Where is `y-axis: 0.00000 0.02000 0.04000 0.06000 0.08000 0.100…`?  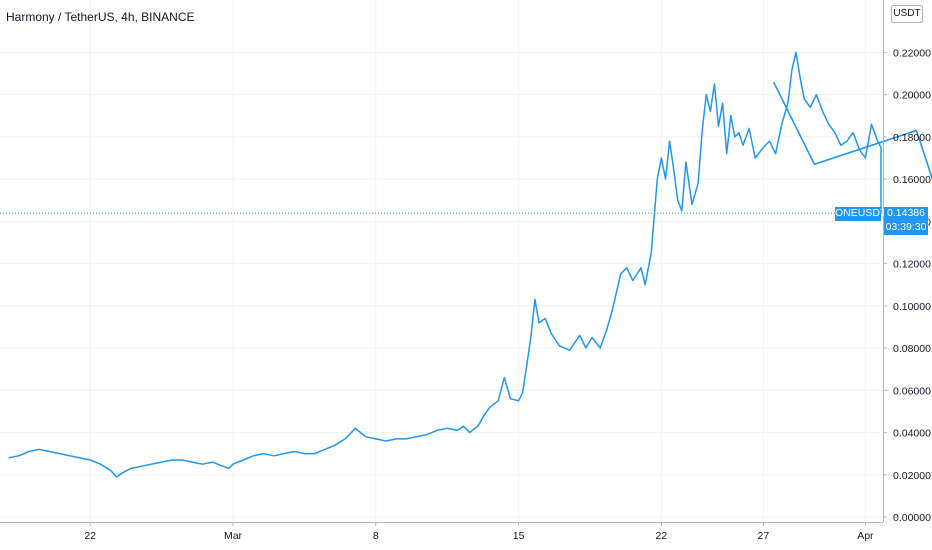
y-axis: 0.00000 0.02000 0.04000 0.06000 0.08000 0.100… is located at coordinates (907, 285).